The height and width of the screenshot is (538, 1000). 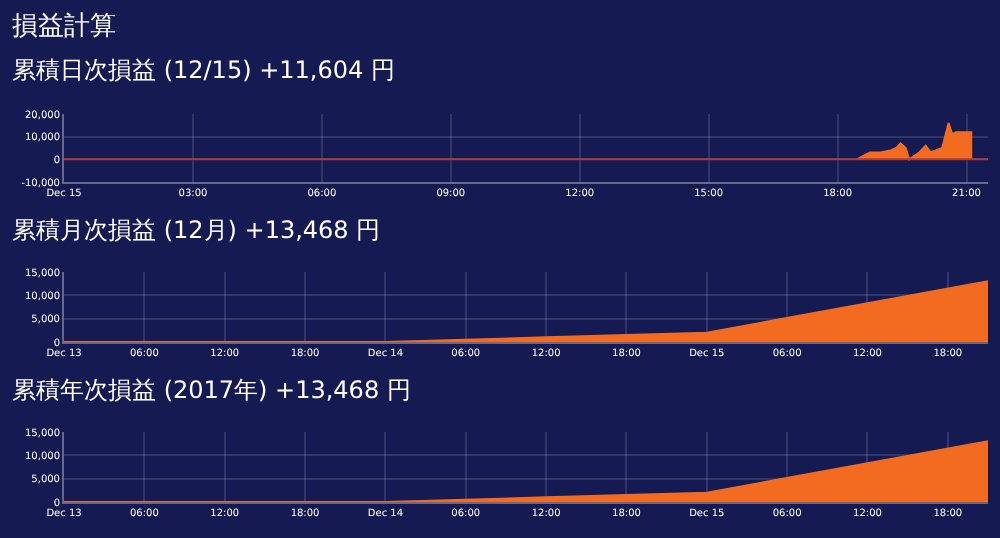 I want to click on chart-title: 累積月次損益 (12月) +13,468 円, so click(x=196, y=230).